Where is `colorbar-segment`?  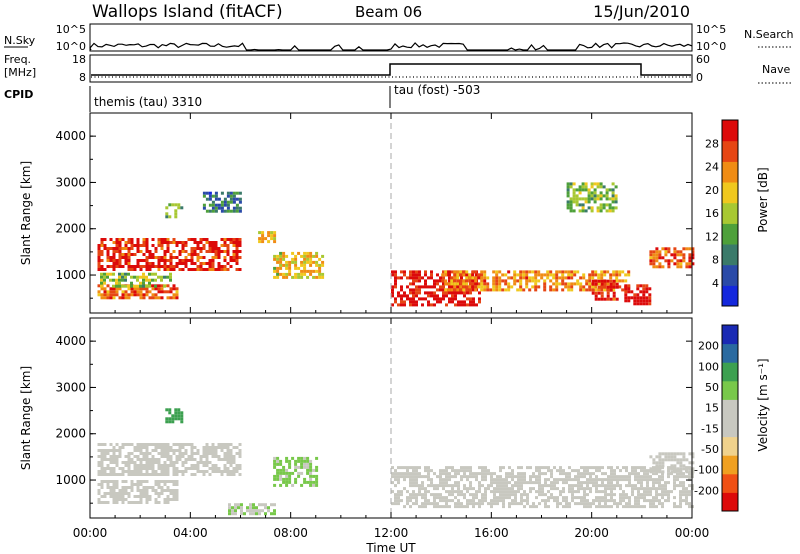 colorbar-segment is located at coordinates (730, 296).